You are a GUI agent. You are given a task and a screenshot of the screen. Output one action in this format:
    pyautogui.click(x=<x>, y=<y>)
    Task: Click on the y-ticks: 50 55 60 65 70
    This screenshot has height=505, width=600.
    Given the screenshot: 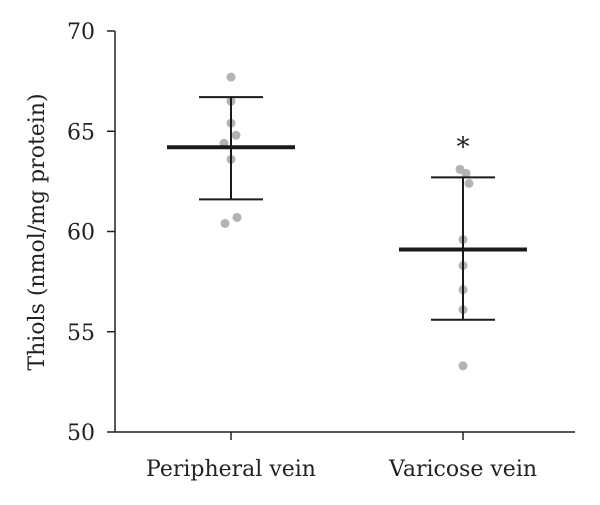 What is the action you would take?
    pyautogui.click(x=91, y=233)
    